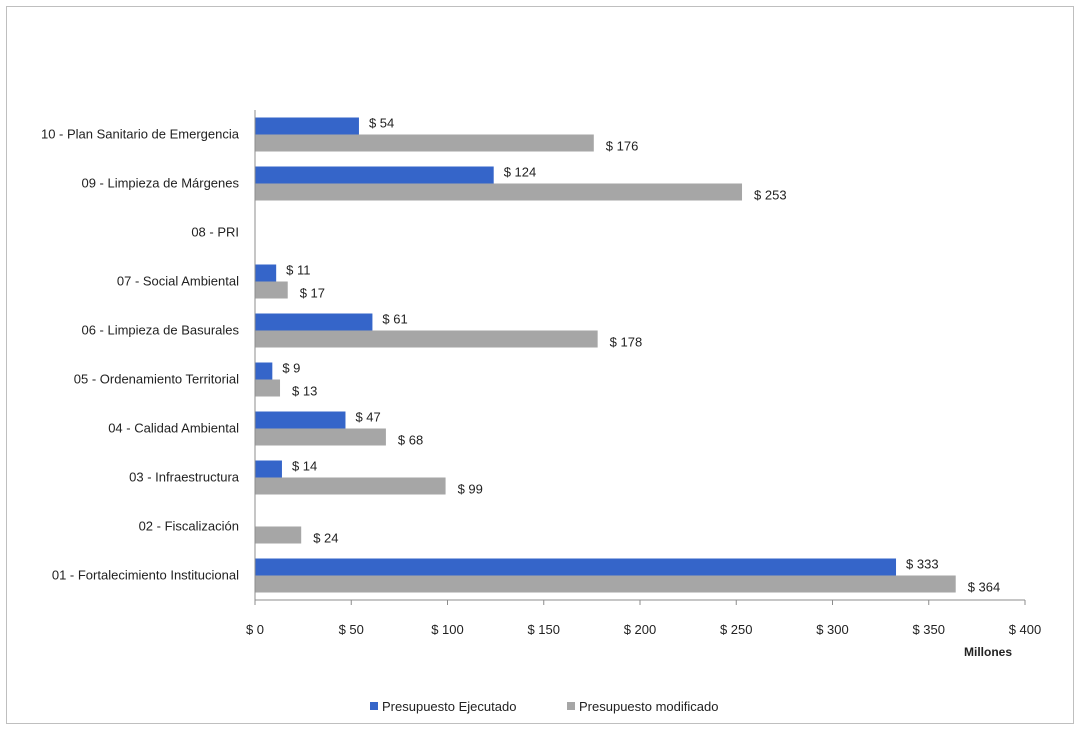 Image resolution: width=1081 pixels, height=731 pixels. What do you see at coordinates (184, 477) in the screenshot?
I see `category-label: 03 - Infraestructura` at bounding box center [184, 477].